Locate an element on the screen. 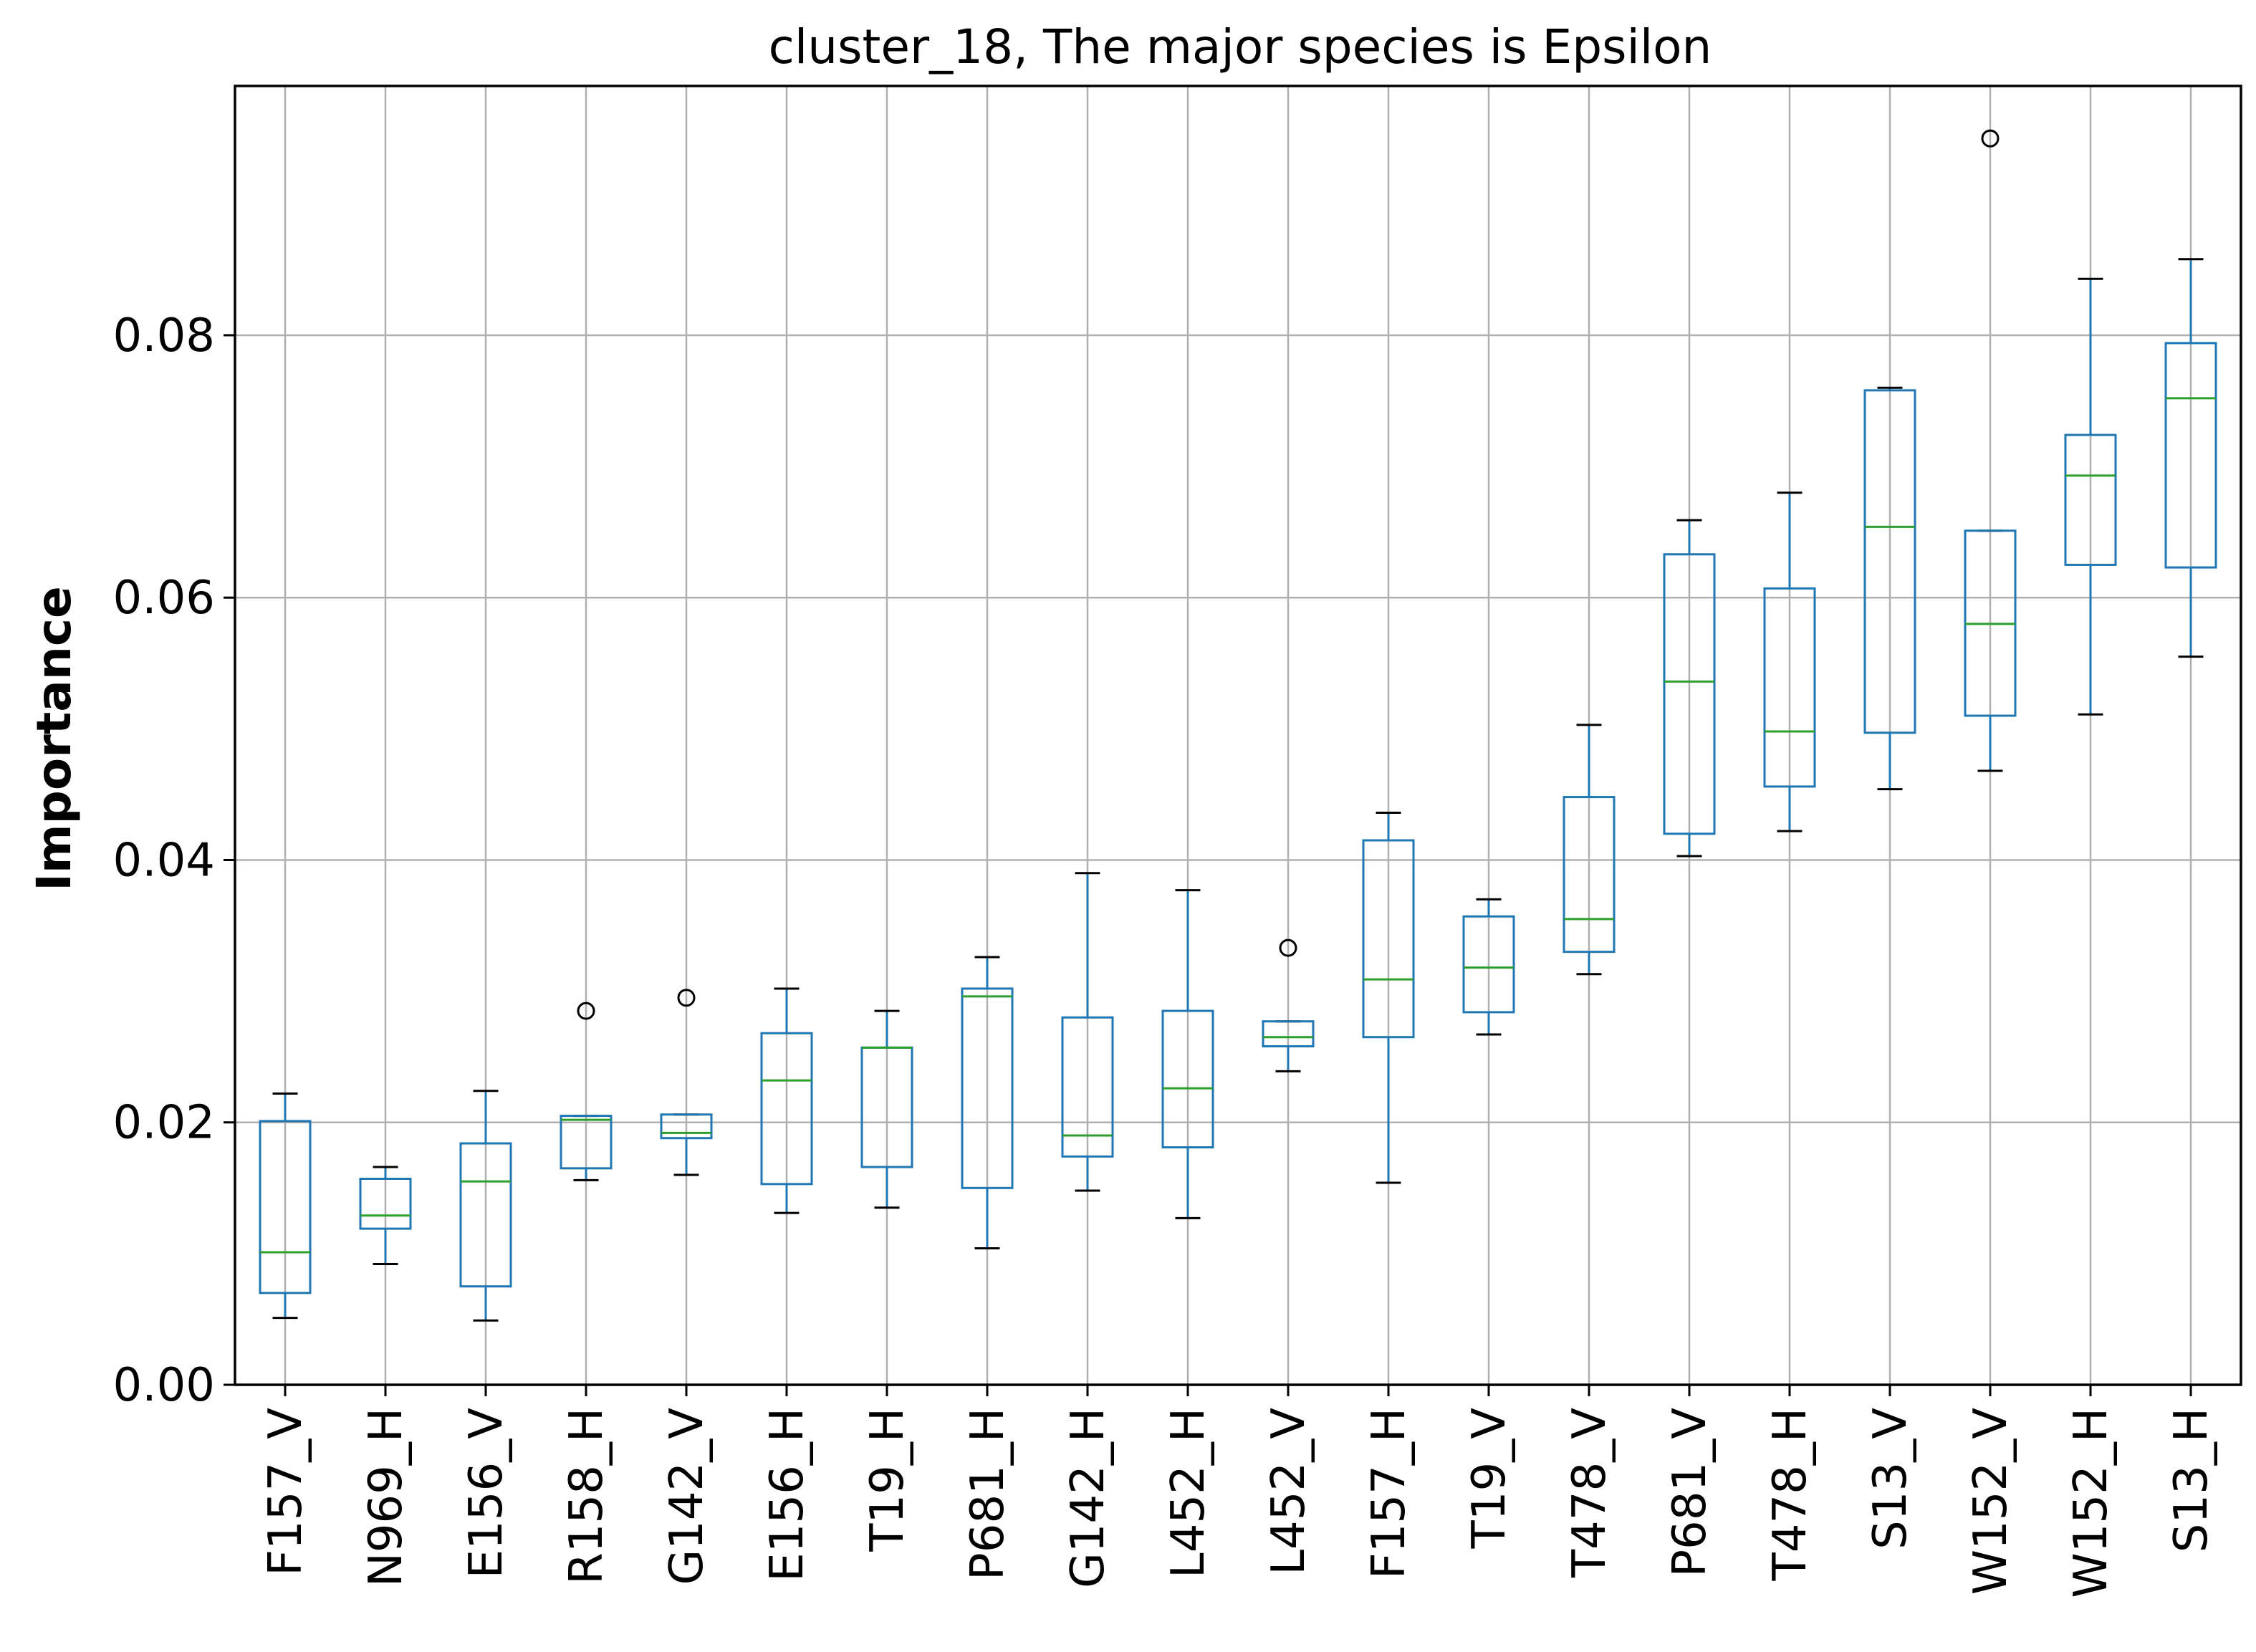 This screenshot has height=1652, width=2256. x-tick-label: R158_H is located at coordinates (586, 1496).